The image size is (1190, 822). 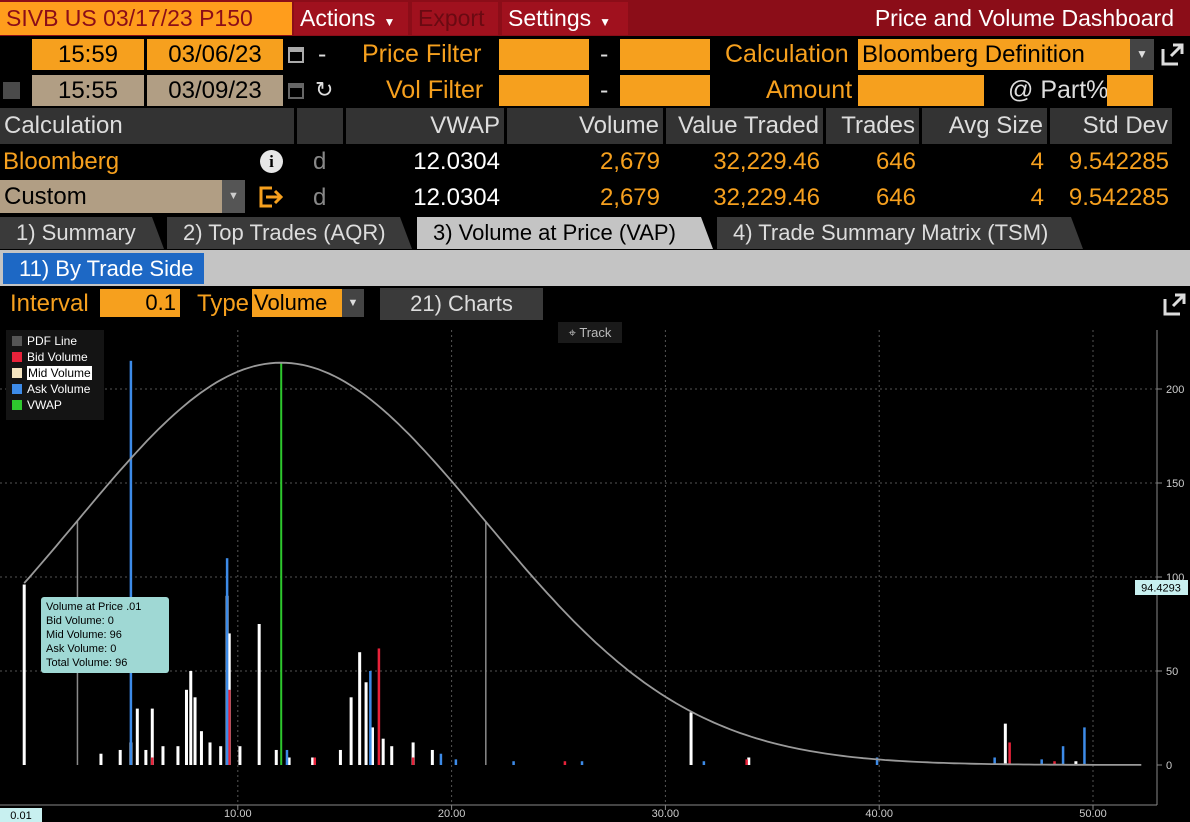 What do you see at coordinates (895, 161) in the screenshot?
I see `row-trades: 646` at bounding box center [895, 161].